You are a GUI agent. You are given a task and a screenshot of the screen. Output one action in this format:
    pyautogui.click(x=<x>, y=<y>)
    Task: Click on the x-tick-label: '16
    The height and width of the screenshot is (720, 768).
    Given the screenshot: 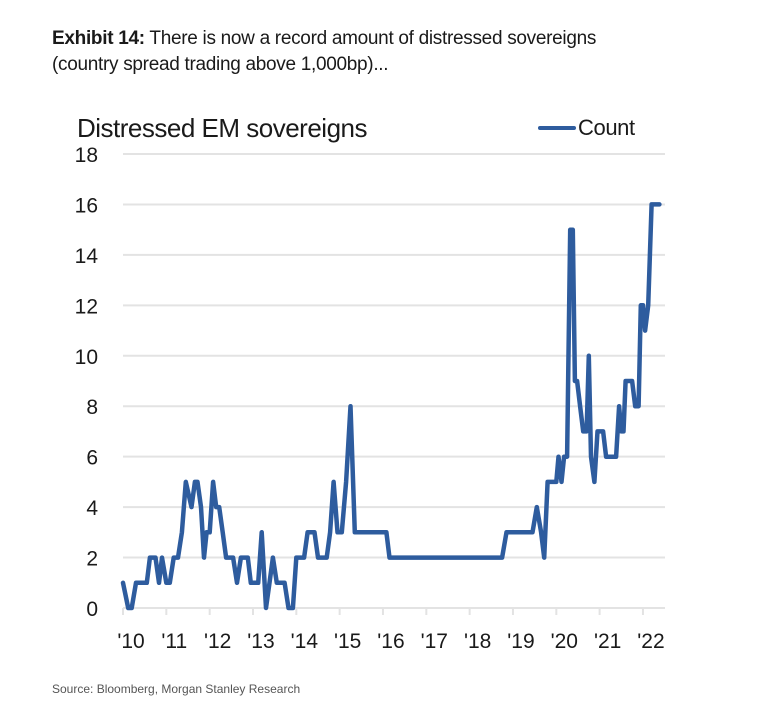 What is the action you would take?
    pyautogui.click(x=390, y=641)
    